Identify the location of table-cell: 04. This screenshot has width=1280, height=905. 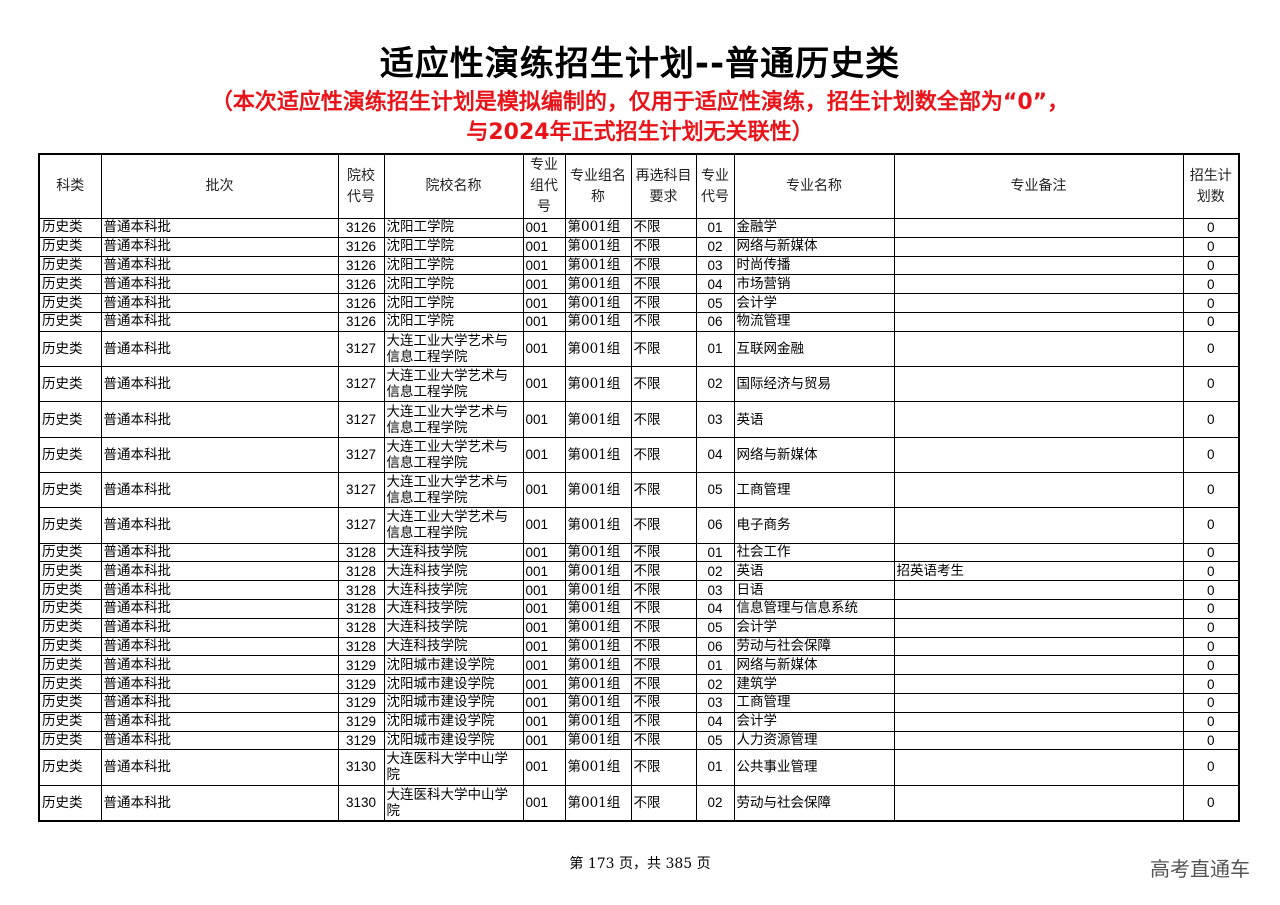
(715, 608).